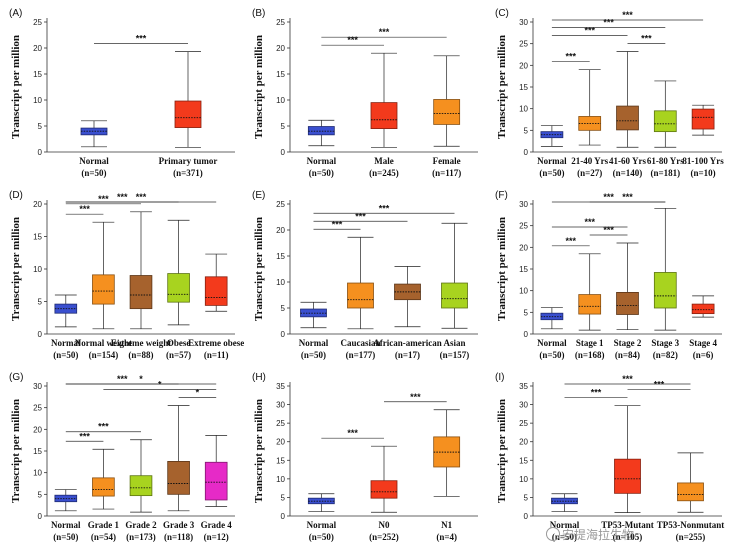 Image resolution: width=730 pixels, height=546 pixels. What do you see at coordinates (628, 173) in the screenshot?
I see `category-n-label: (n=140)` at bounding box center [628, 173].